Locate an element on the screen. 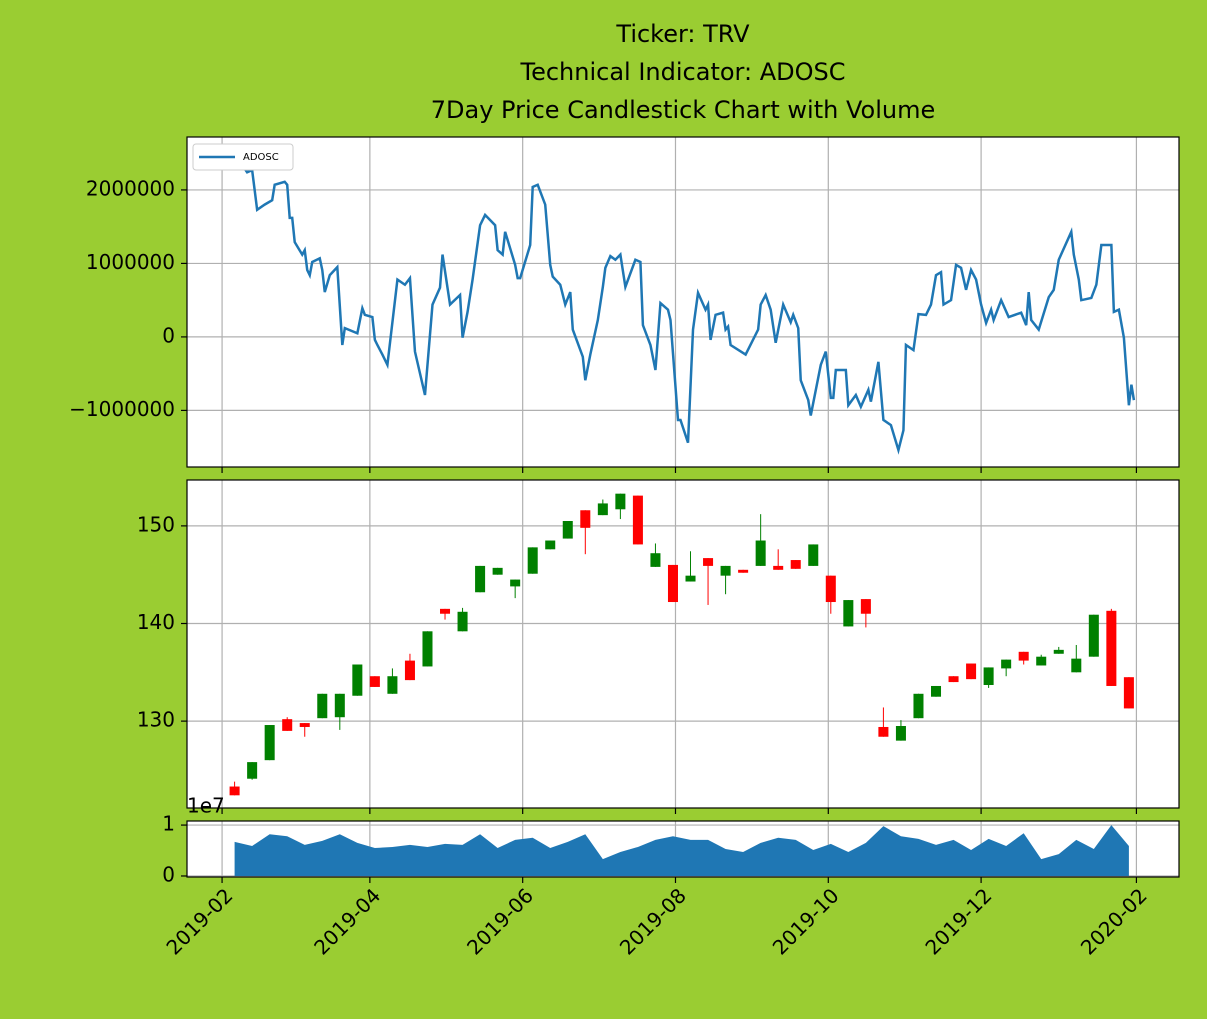  x-tick-label: 2019-10 is located at coordinates (806, 921).